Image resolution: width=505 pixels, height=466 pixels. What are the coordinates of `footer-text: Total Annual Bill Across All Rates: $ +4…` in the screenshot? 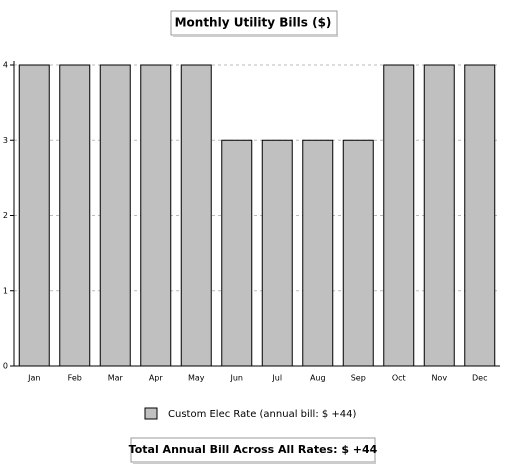 It's located at (253, 449).